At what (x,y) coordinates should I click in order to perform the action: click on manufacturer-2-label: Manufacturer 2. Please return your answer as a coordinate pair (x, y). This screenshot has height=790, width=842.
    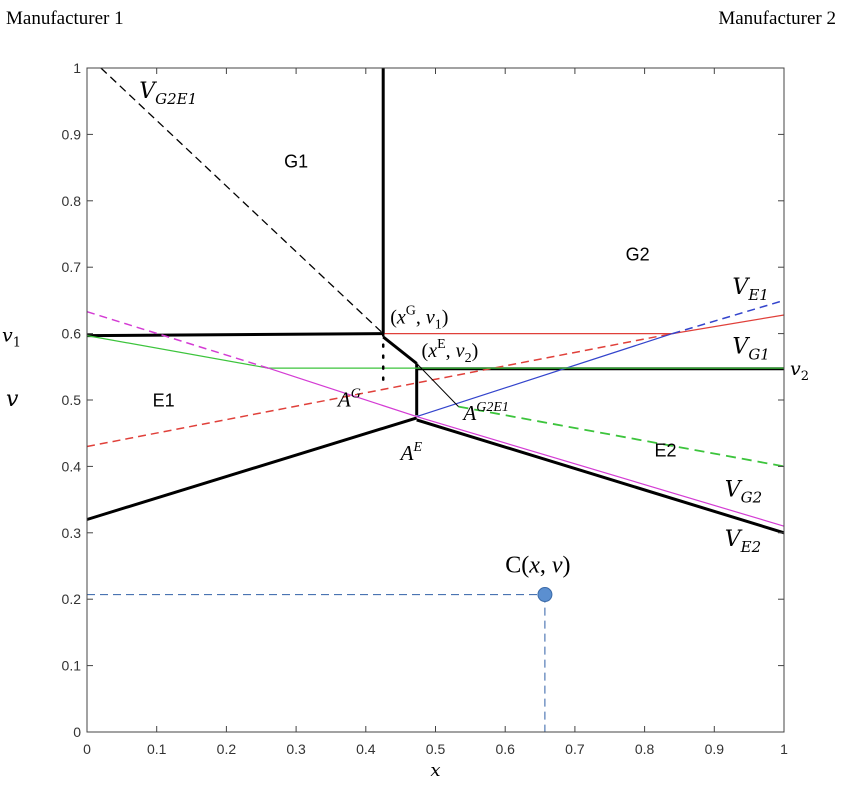
    Looking at the image, I should click on (777, 18).